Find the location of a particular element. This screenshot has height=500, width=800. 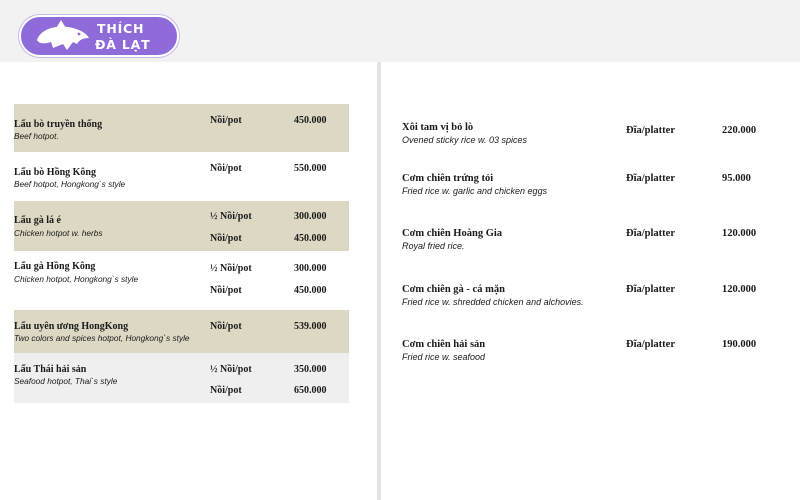

dish-name: Lẩu Thái hải sản is located at coordinates (50, 369).